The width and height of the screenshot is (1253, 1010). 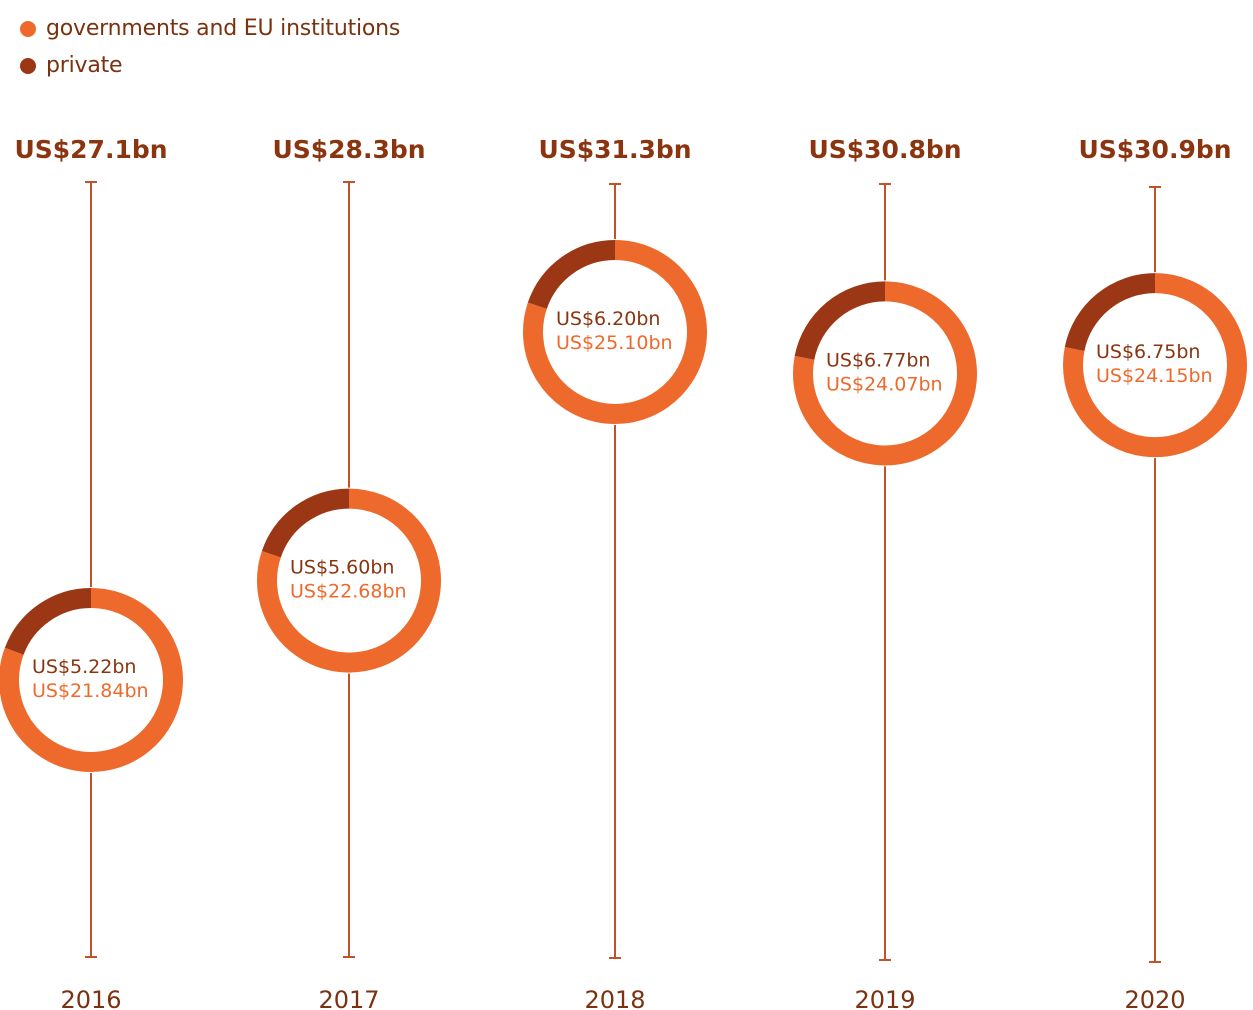 What do you see at coordinates (1154, 149) in the screenshot?
I see `total-label: US$30.9bn` at bounding box center [1154, 149].